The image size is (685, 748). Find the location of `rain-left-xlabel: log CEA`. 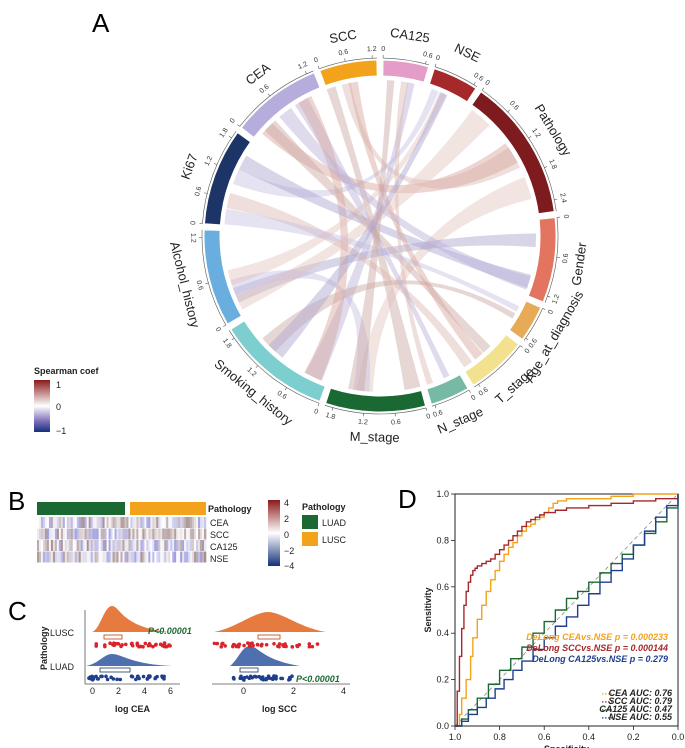

rain-left-xlabel: log CEA is located at coordinates (132, 709).